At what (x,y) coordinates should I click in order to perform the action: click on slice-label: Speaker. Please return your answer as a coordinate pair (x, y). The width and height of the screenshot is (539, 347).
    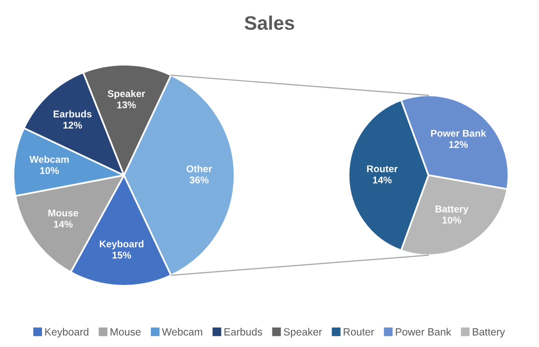
    Looking at the image, I should click on (127, 95).